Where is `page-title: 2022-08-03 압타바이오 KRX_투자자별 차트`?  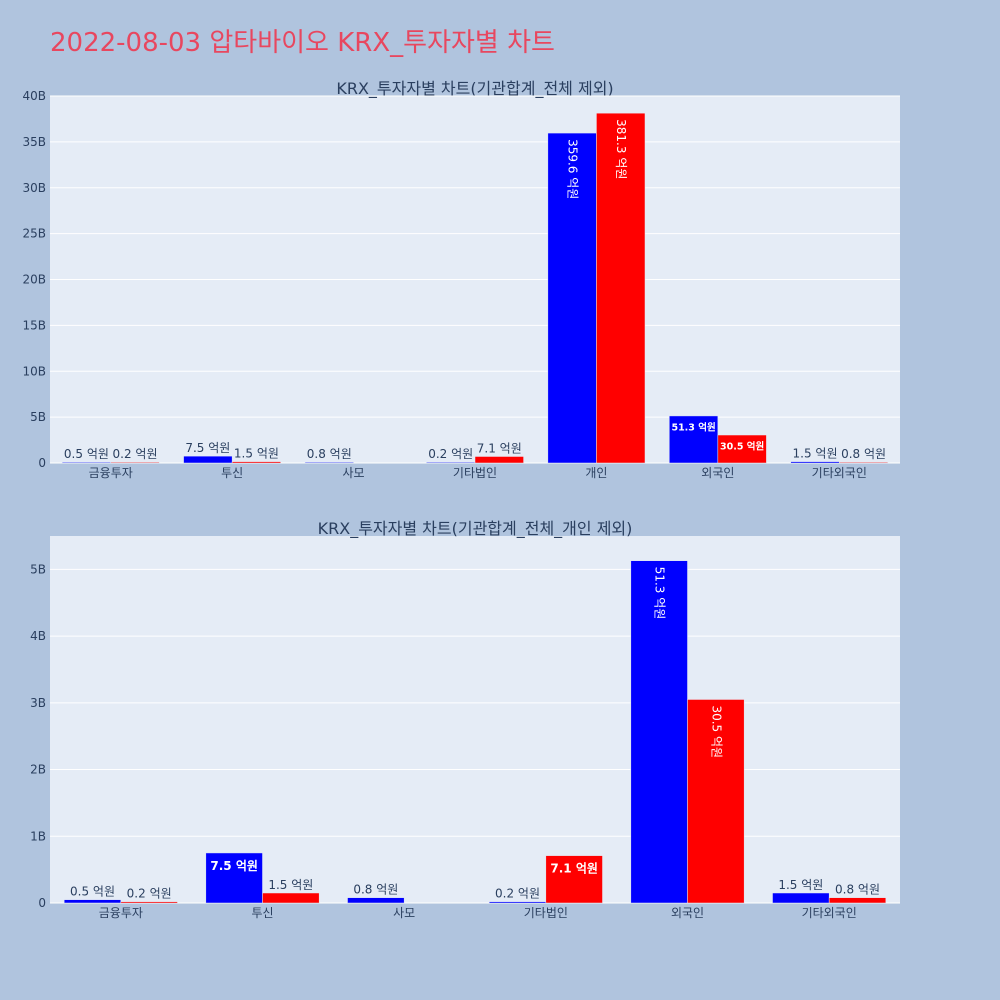
page-title: 2022-08-03 압타바이오 KRX_투자자별 차트 is located at coordinates (302, 43).